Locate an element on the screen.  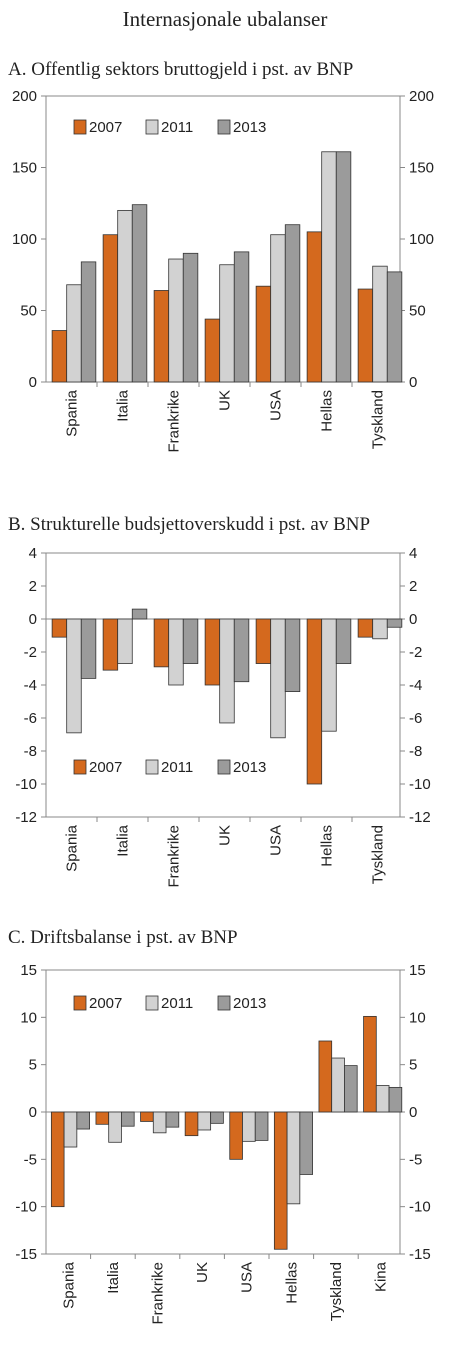
y-tick-label-right: -12 is located at coordinates (420, 817).